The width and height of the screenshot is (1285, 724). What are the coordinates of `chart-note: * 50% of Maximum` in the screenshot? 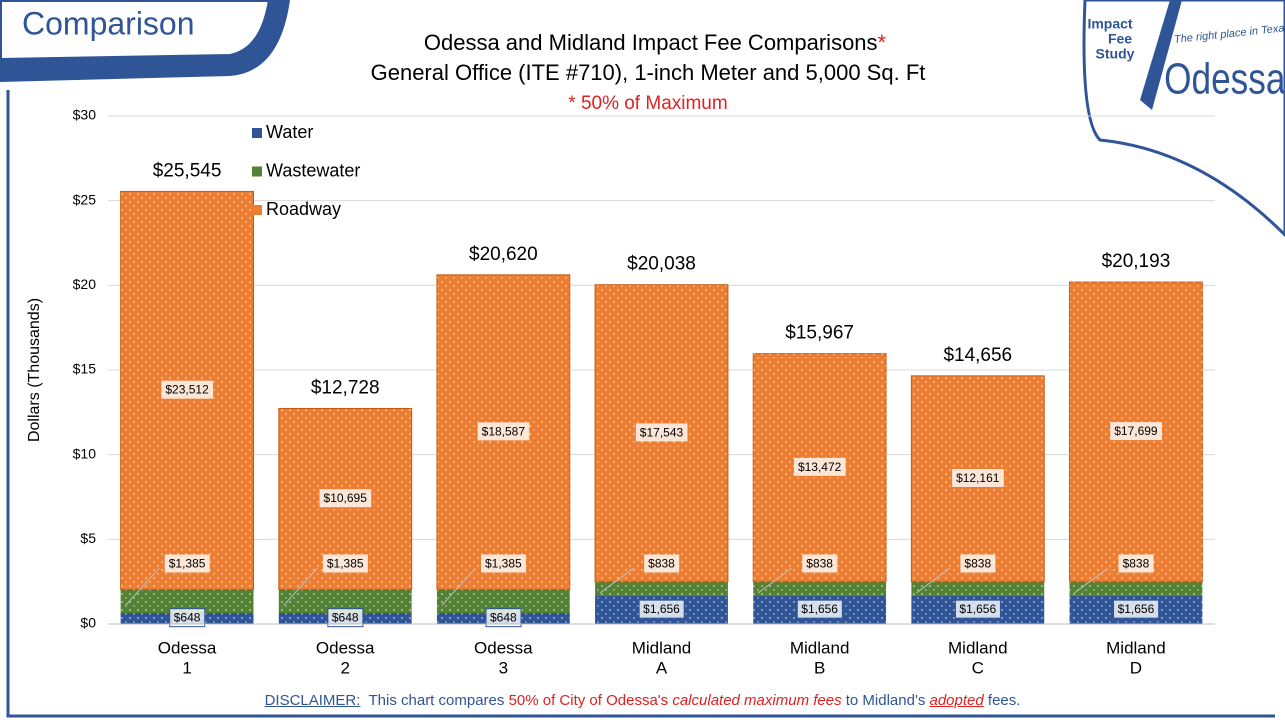 It's located at (647, 103).